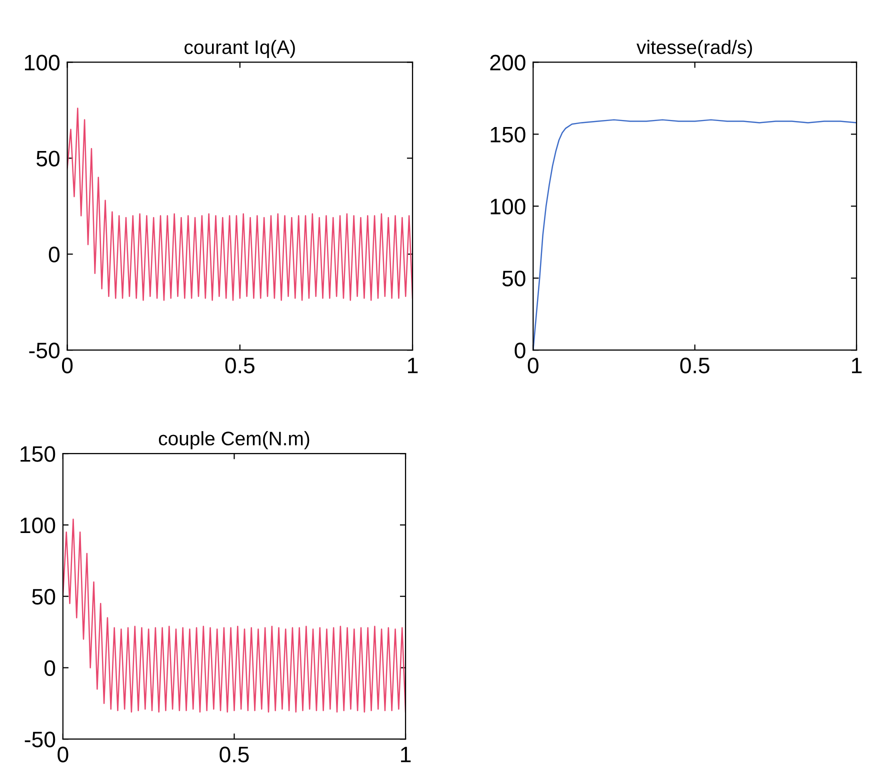 The image size is (874, 778). Describe the element at coordinates (694, 49) in the screenshot. I see `chart-title: vitesse(rad/s)` at that location.